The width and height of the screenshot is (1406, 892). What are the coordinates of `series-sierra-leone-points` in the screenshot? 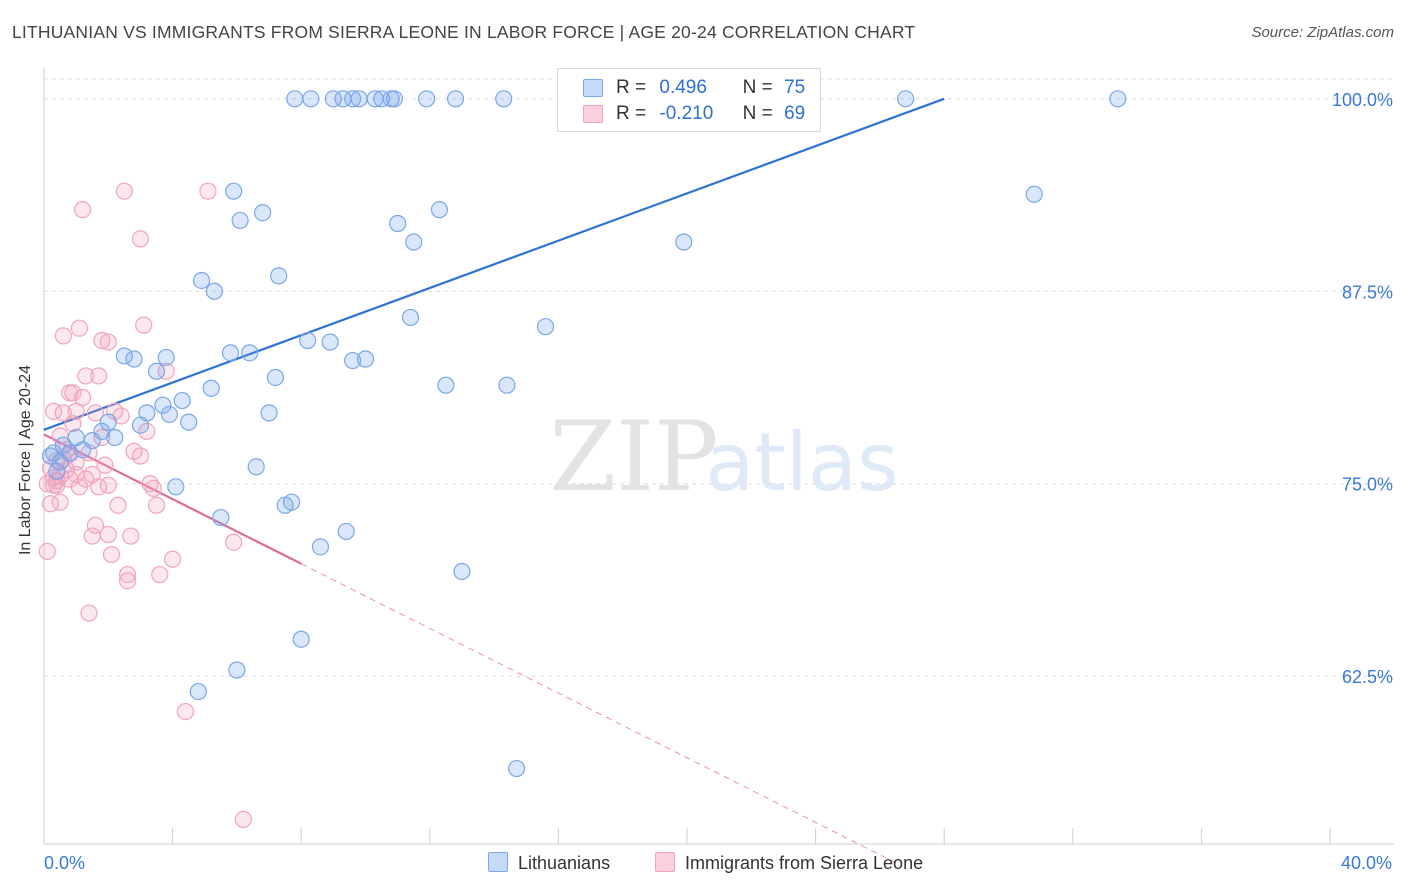 It's located at (145, 505).